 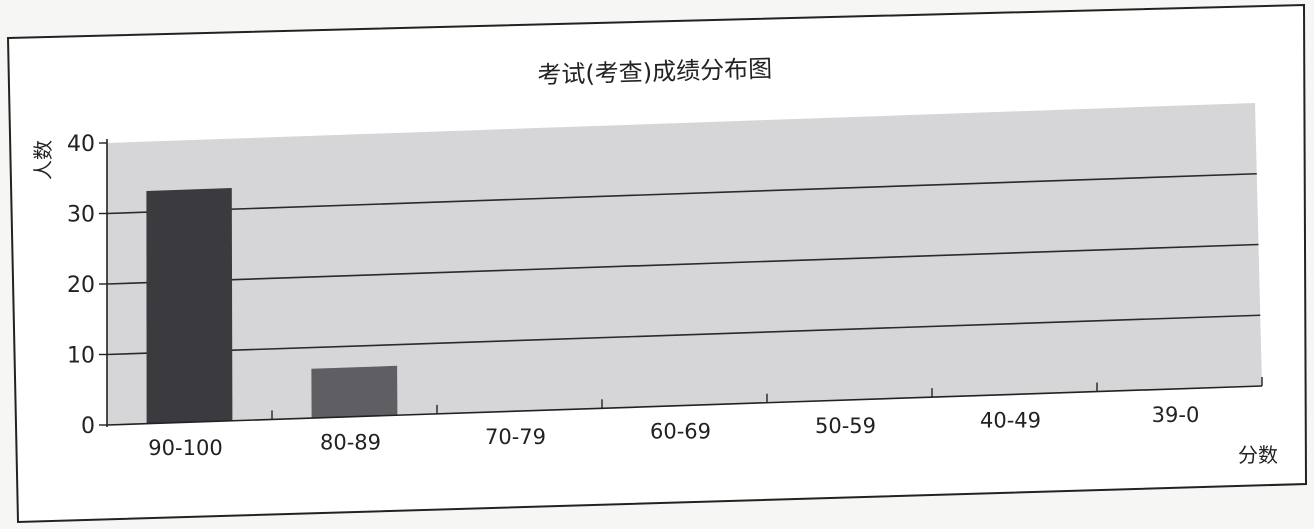 What do you see at coordinates (88, 426) in the screenshot?
I see `y-tick-label: 0` at bounding box center [88, 426].